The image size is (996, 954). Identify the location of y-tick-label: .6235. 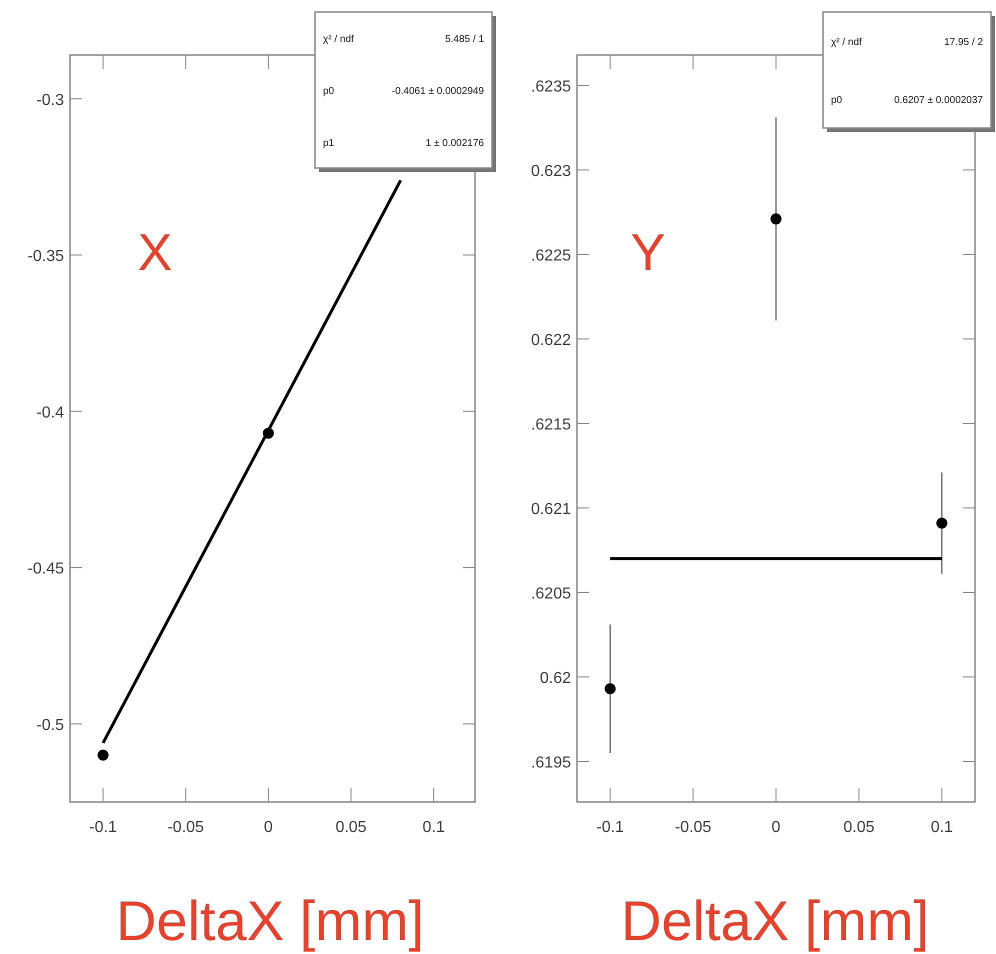
(551, 87).